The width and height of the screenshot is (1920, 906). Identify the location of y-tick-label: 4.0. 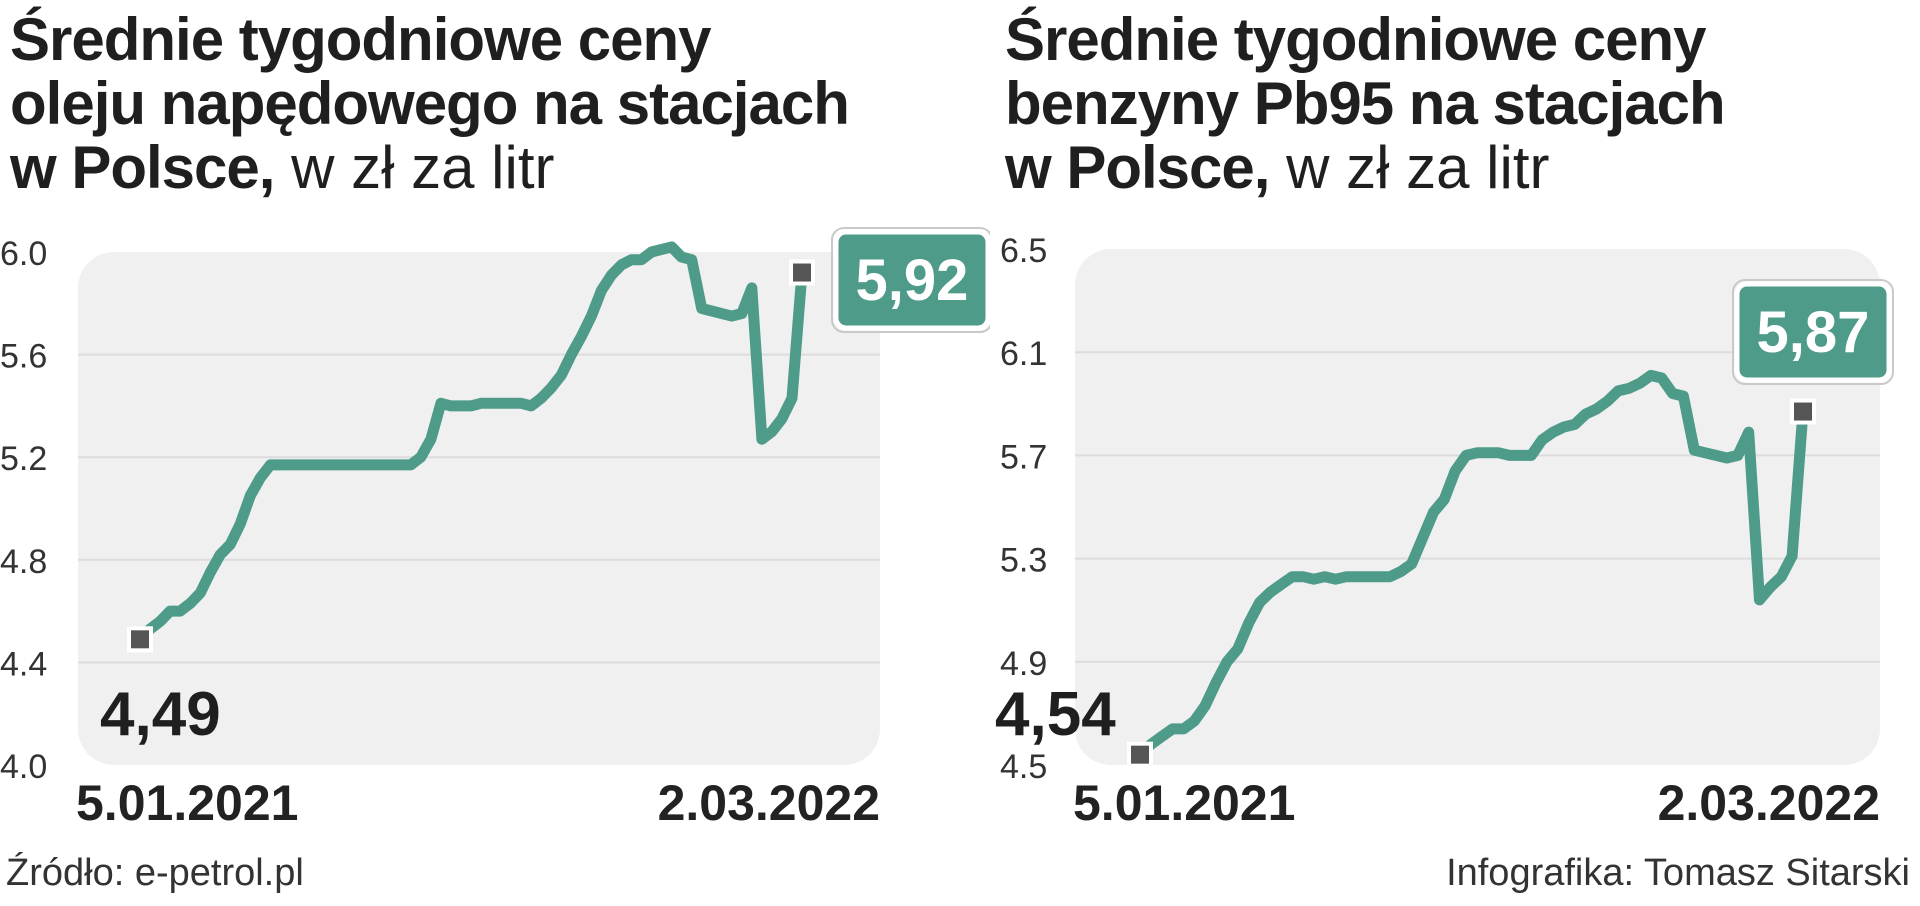
(23, 767).